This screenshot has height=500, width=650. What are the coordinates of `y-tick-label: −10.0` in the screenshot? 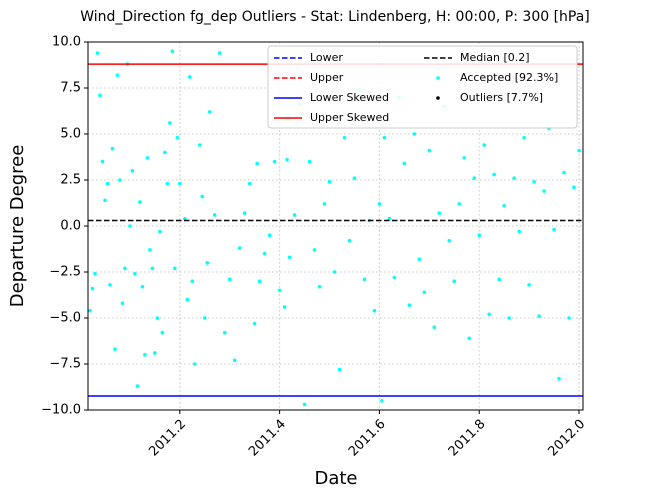 It's located at (61, 410).